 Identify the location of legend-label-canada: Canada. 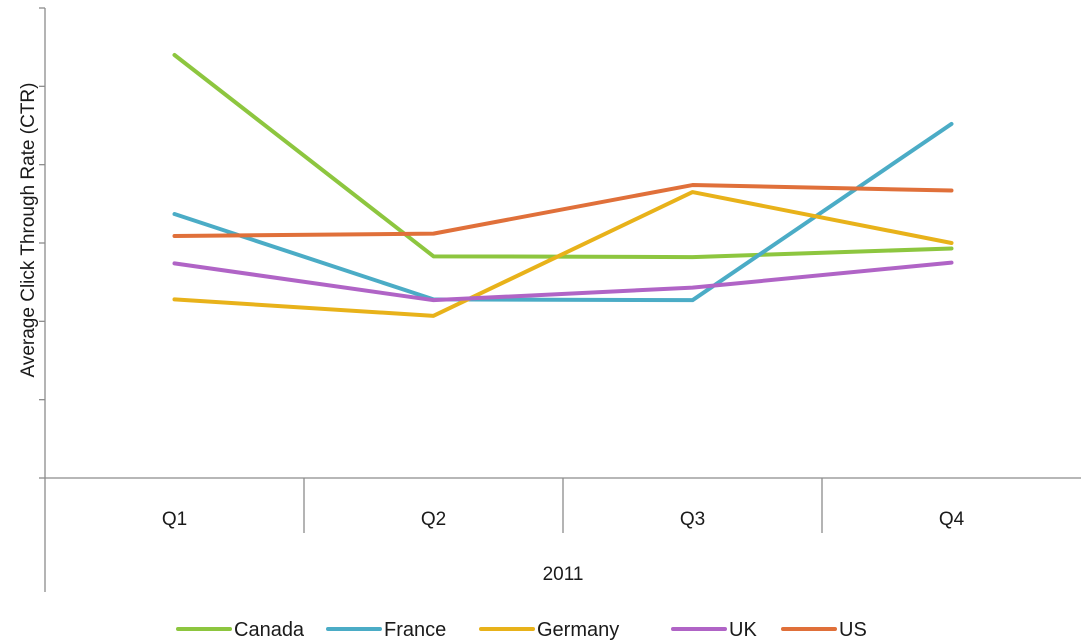
(269, 630).